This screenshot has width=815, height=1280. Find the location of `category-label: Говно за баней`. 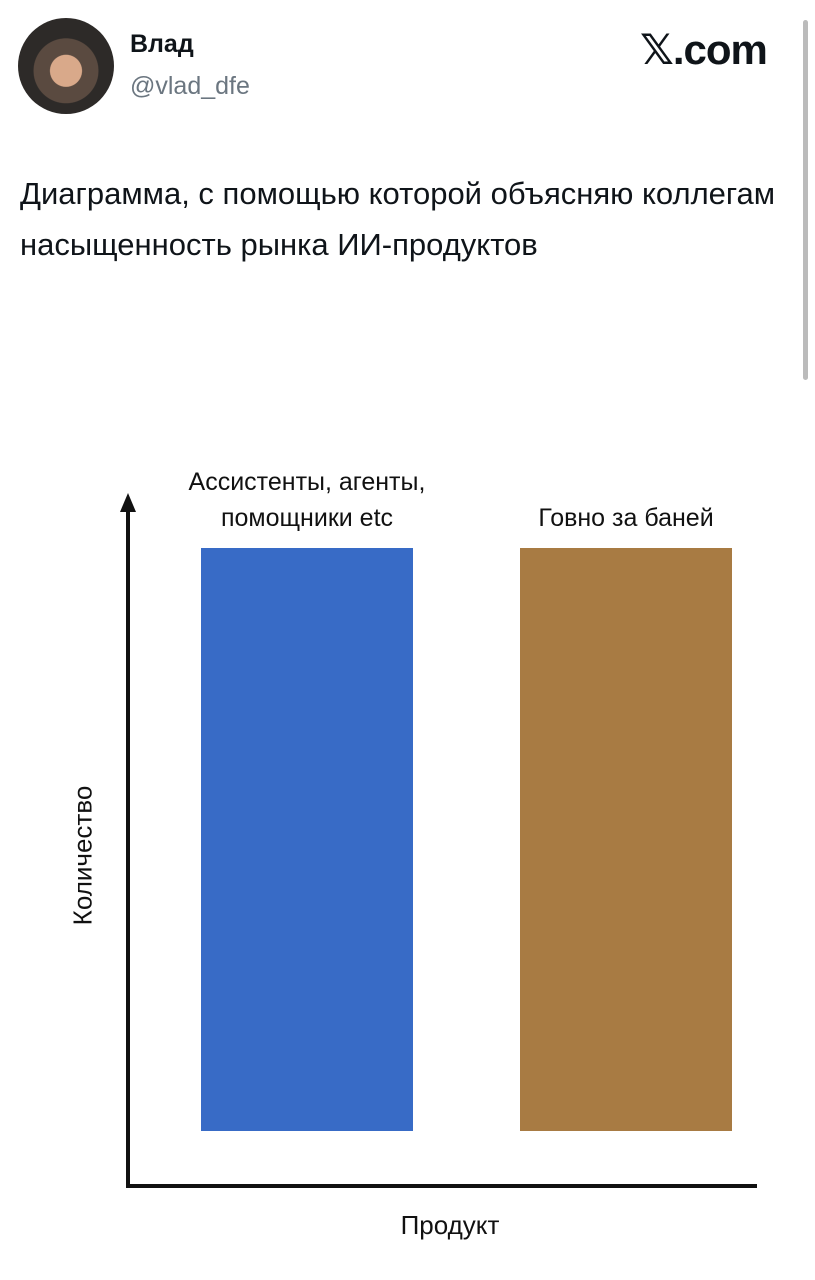

category-label: Говно за баней is located at coordinates (626, 518).